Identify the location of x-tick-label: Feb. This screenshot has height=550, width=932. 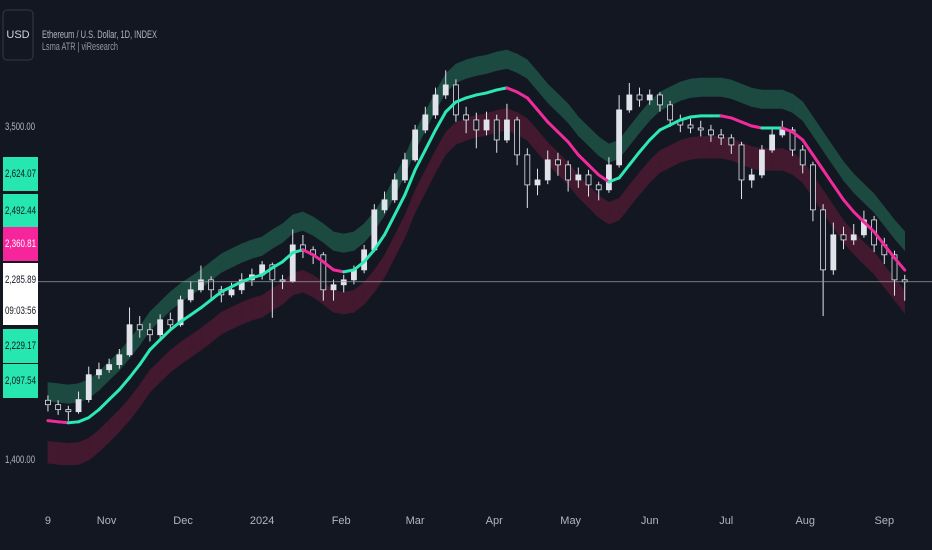
(341, 521).